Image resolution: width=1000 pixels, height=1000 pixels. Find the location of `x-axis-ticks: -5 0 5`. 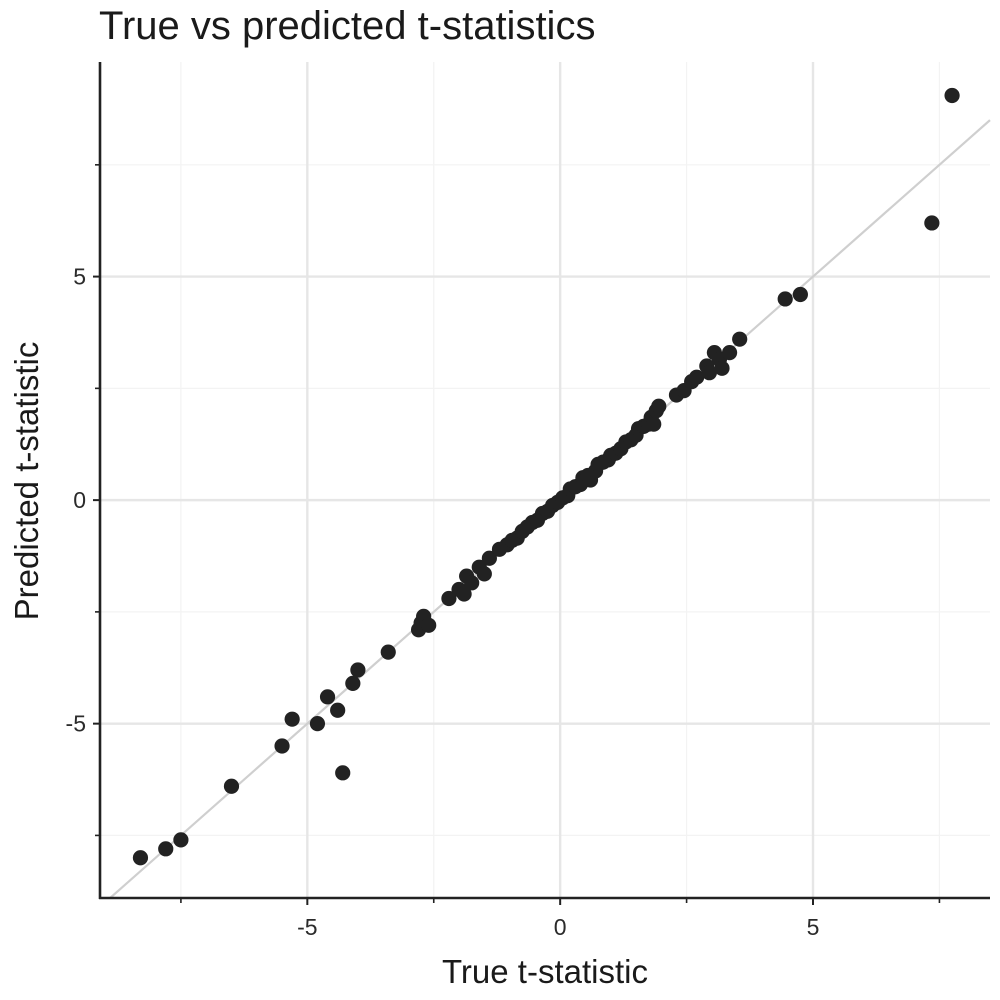

x-axis-ticks: -5 0 5 is located at coordinates (560, 919).